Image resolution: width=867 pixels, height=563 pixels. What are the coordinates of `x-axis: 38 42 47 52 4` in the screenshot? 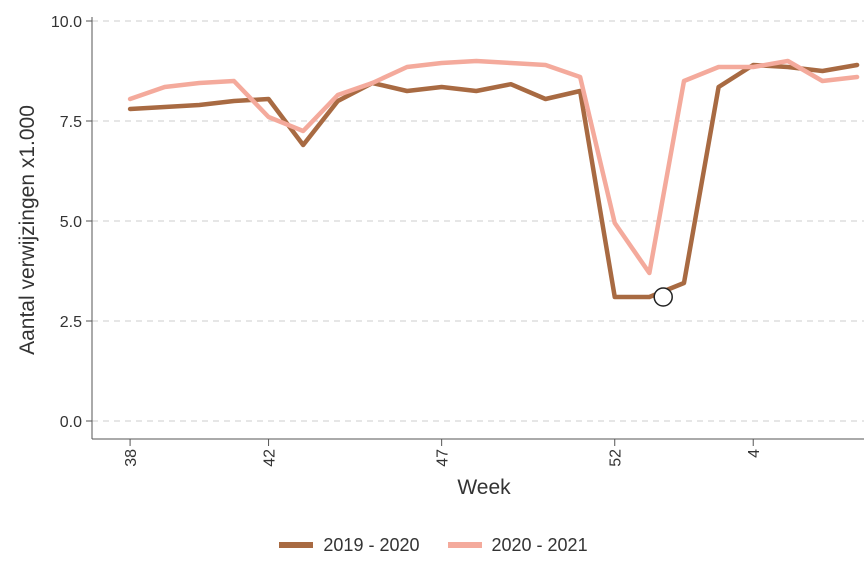 It's located at (478, 452).